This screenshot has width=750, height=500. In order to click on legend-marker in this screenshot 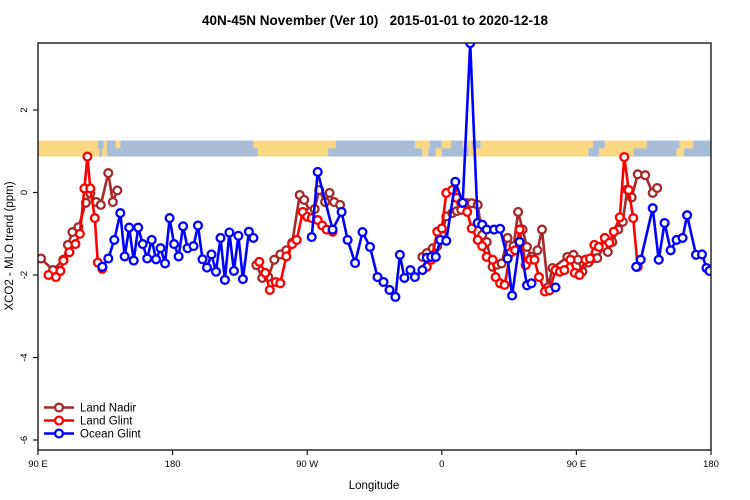, I will do `click(59, 407)`.